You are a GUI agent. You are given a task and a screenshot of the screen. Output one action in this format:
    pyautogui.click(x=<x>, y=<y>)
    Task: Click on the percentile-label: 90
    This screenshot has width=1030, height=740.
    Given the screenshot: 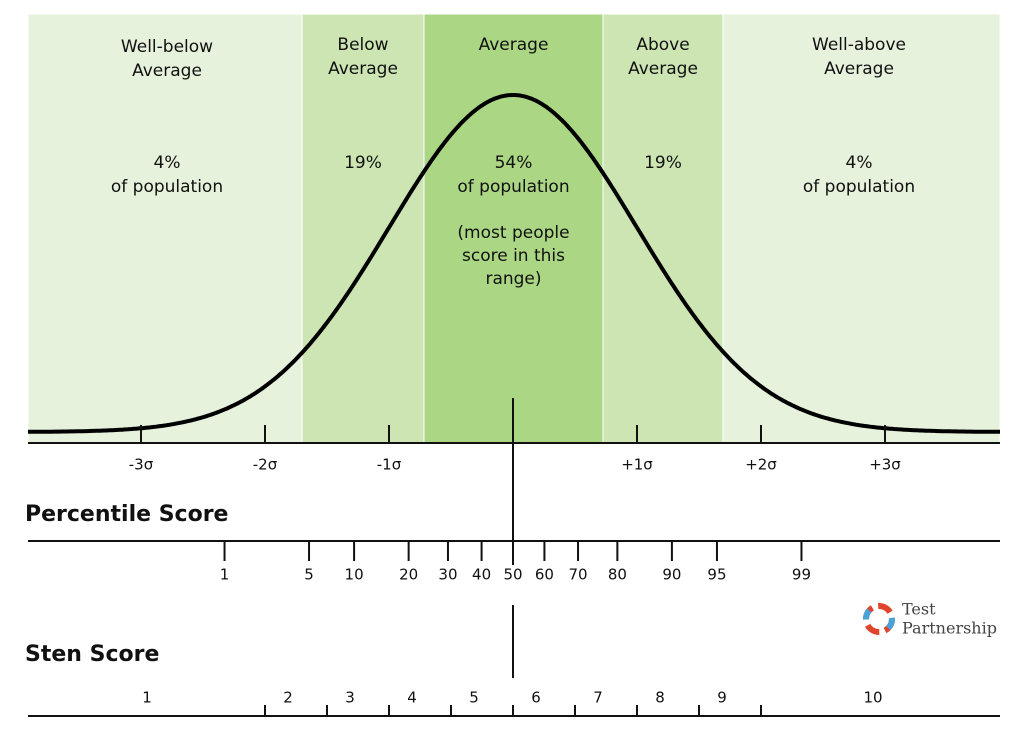 What is the action you would take?
    pyautogui.click(x=671, y=575)
    